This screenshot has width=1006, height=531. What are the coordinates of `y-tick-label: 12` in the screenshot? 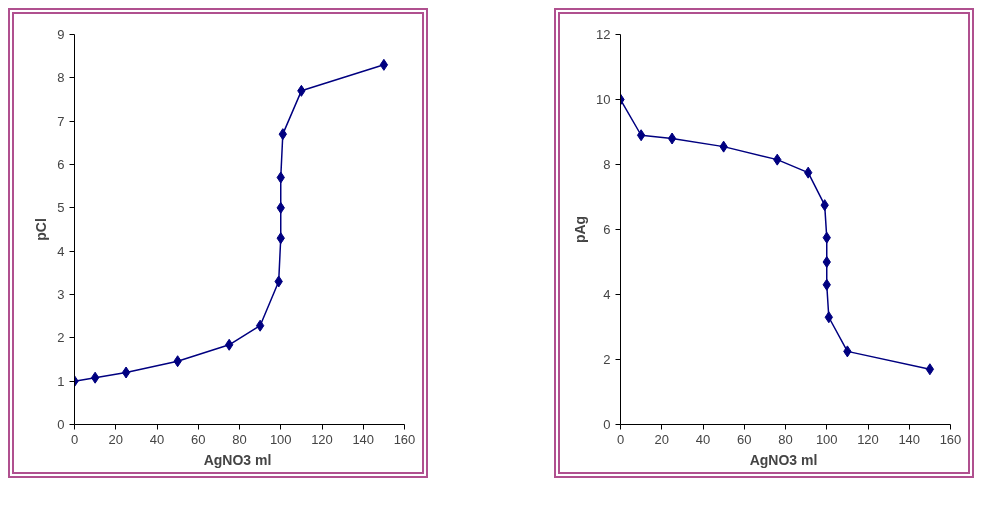 It's located at (603, 34).